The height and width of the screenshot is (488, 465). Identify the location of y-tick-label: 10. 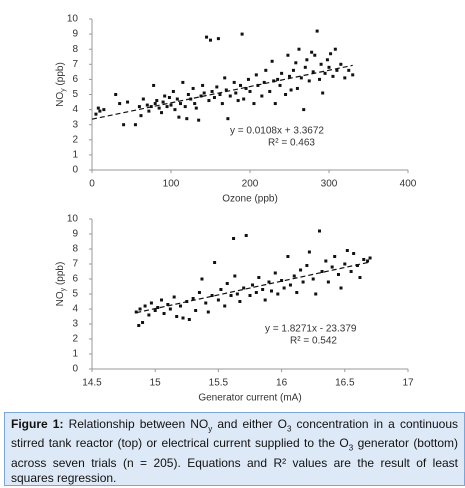
(73, 19).